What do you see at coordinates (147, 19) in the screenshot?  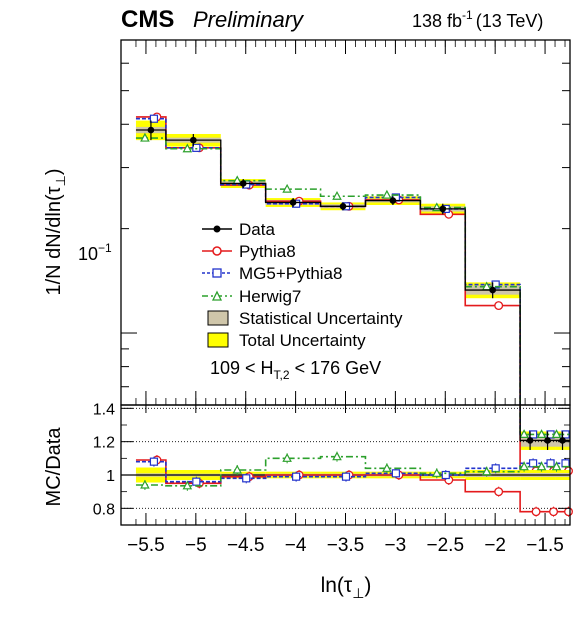 I see `experiment-label: CMS` at bounding box center [147, 19].